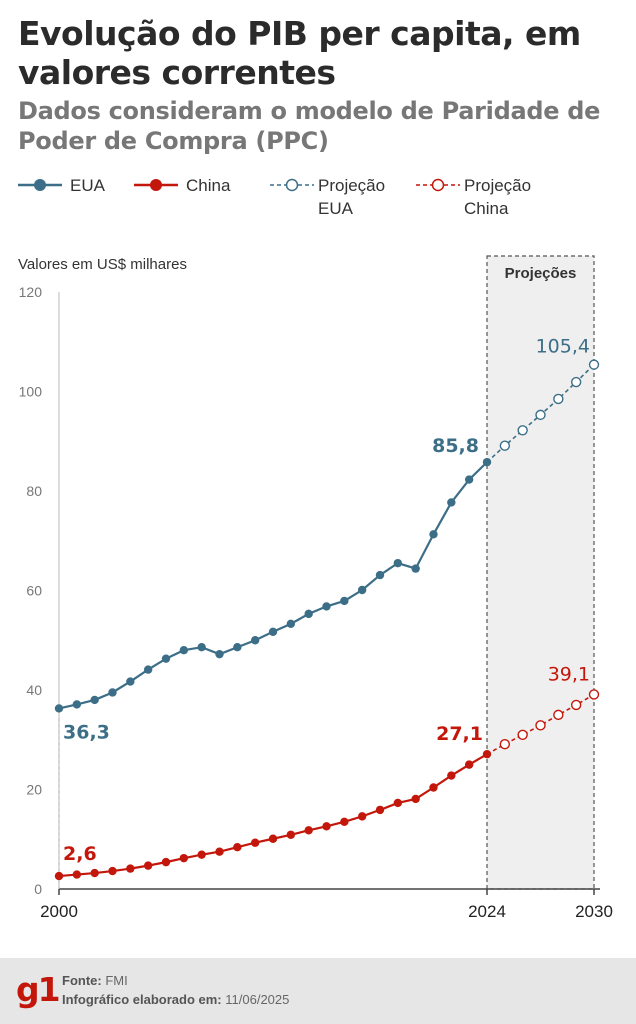 The image size is (636, 1024). What do you see at coordinates (219, 851) in the screenshot?
I see `data-point-china-2009` at bounding box center [219, 851].